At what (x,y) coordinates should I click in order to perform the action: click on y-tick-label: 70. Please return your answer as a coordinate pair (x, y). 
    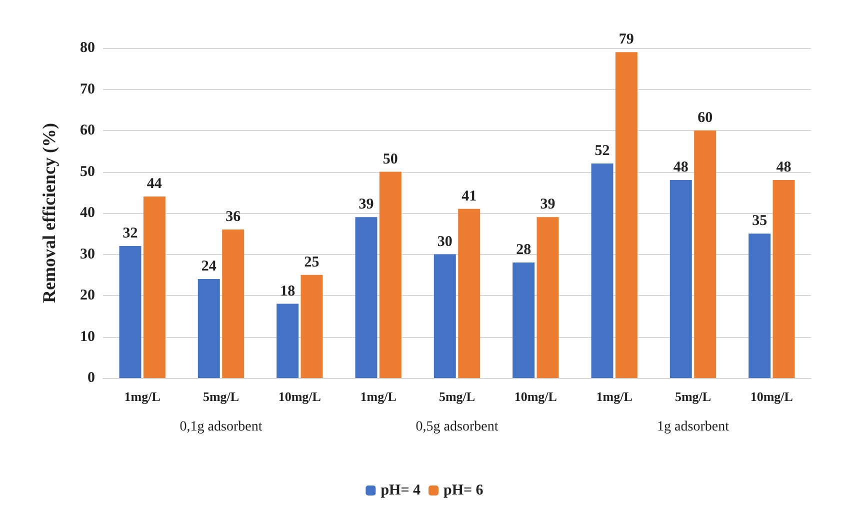
    Looking at the image, I should click on (87, 89).